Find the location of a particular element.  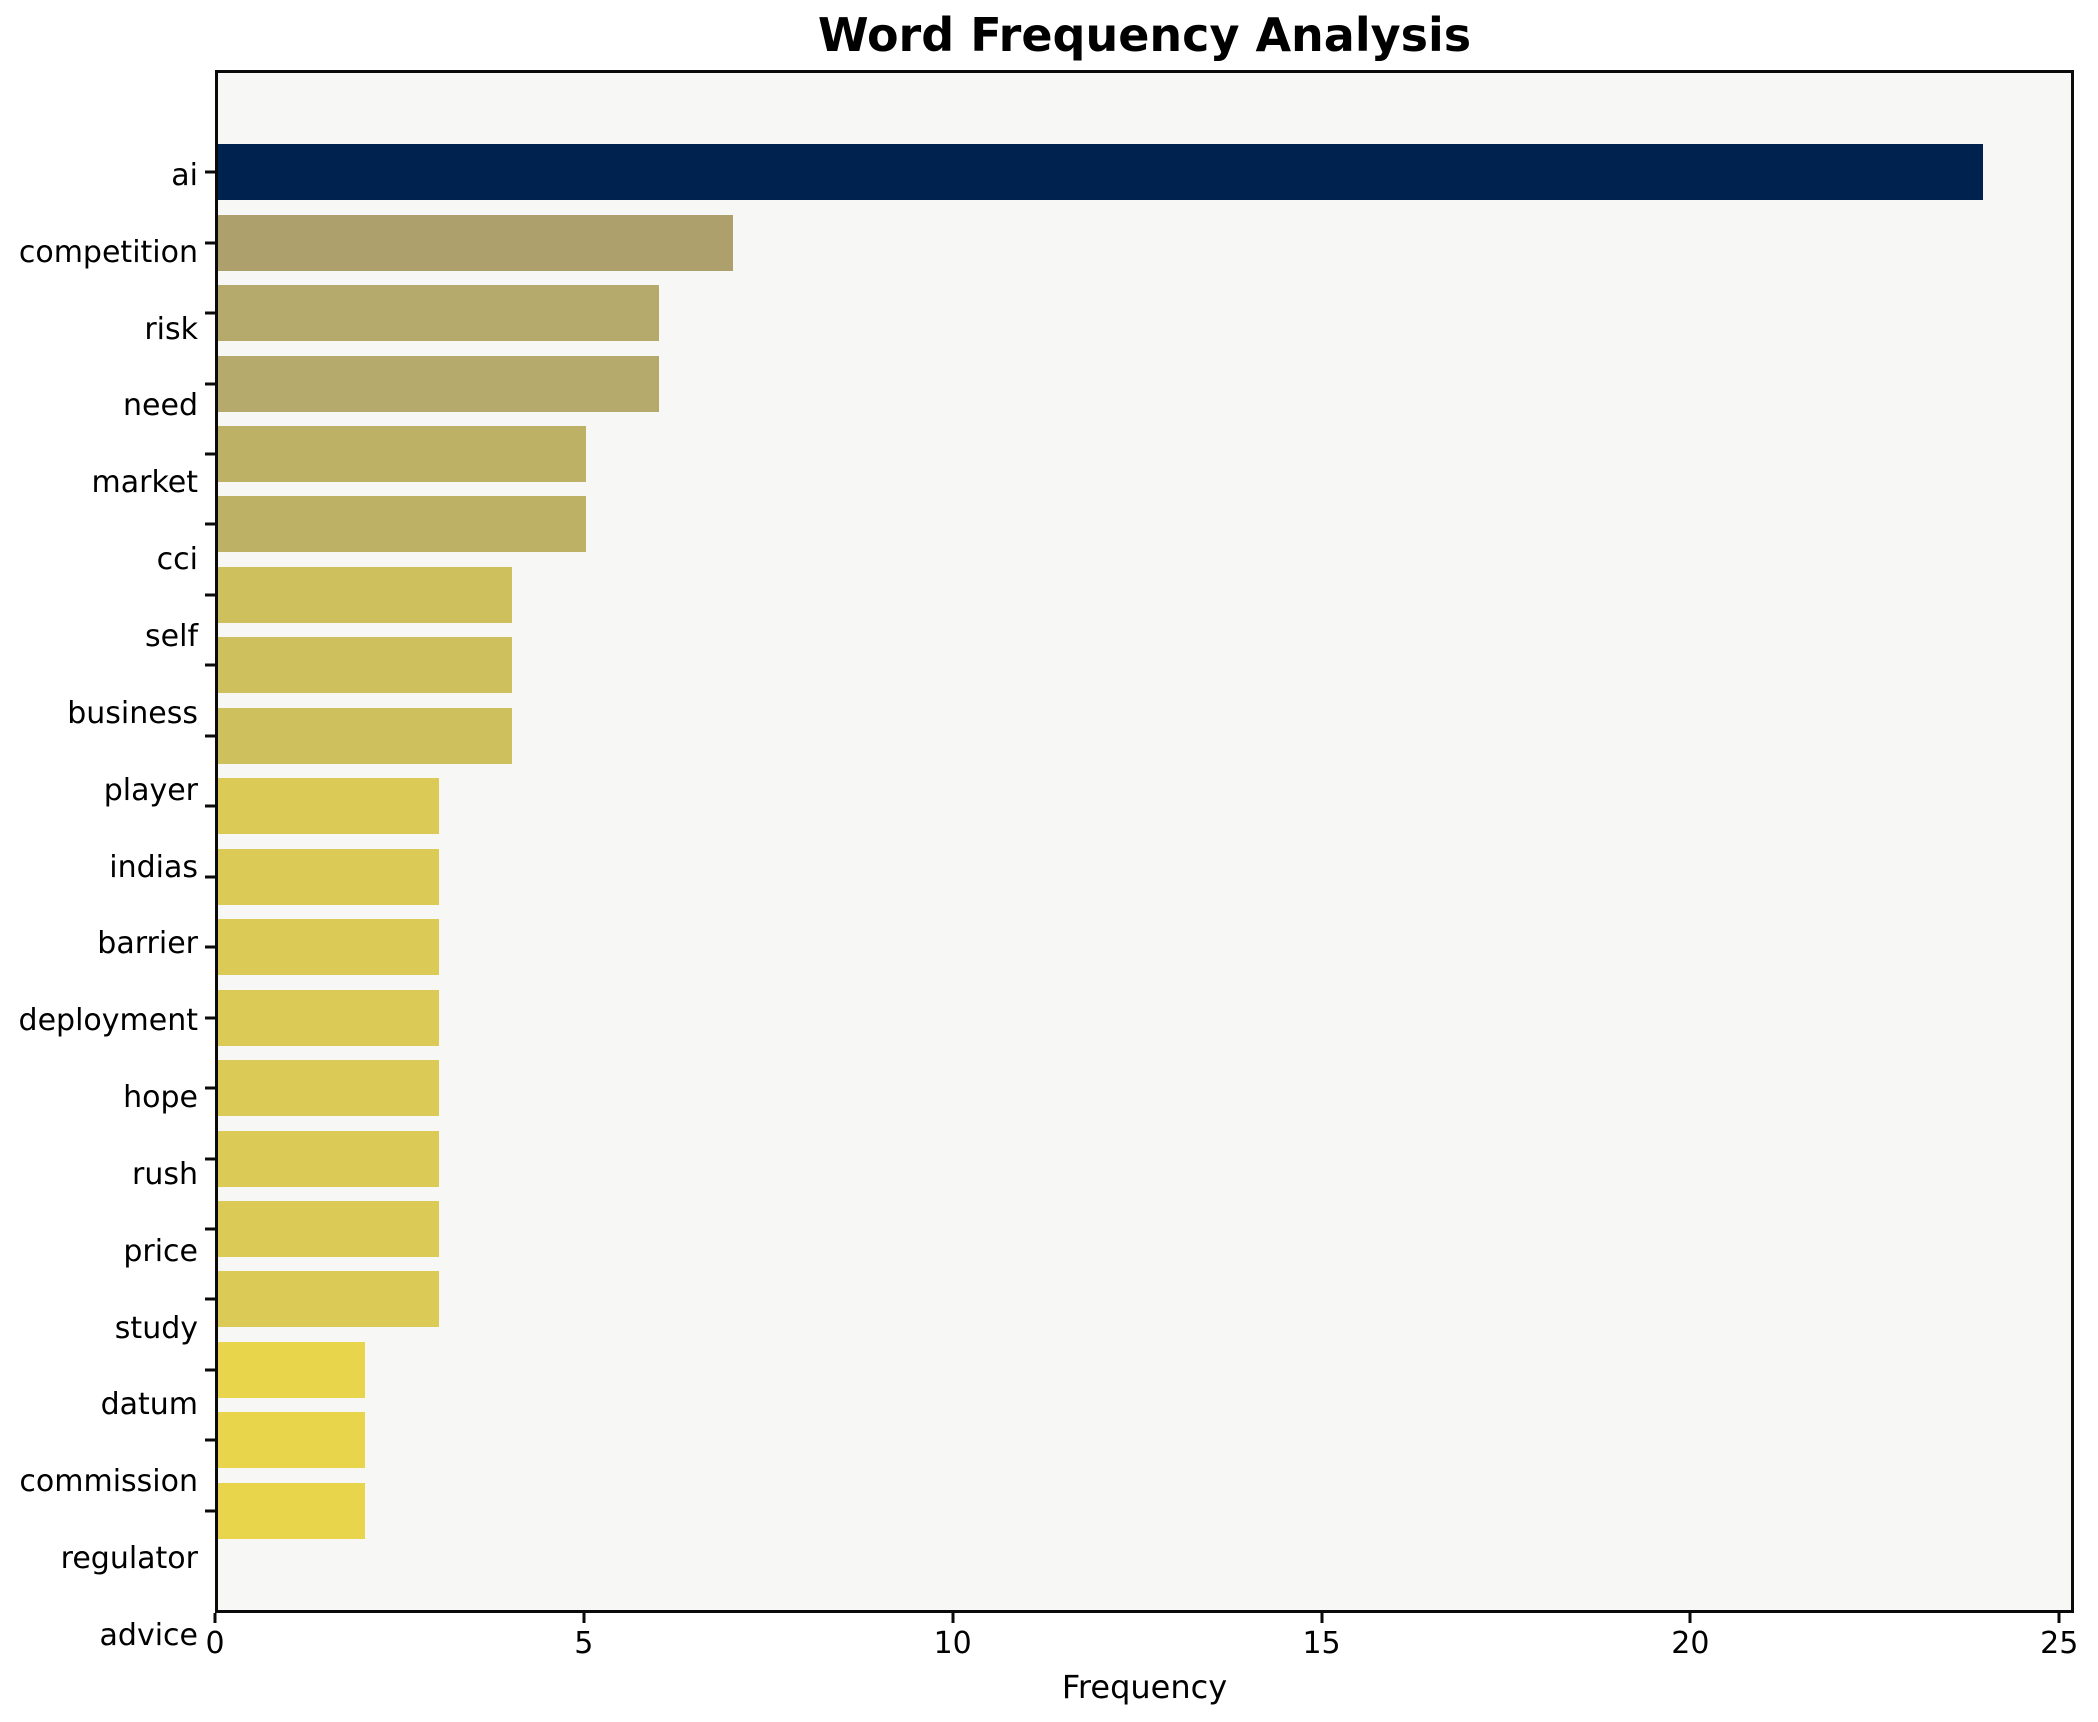

bar-row-indias is located at coordinates (1144, 806).